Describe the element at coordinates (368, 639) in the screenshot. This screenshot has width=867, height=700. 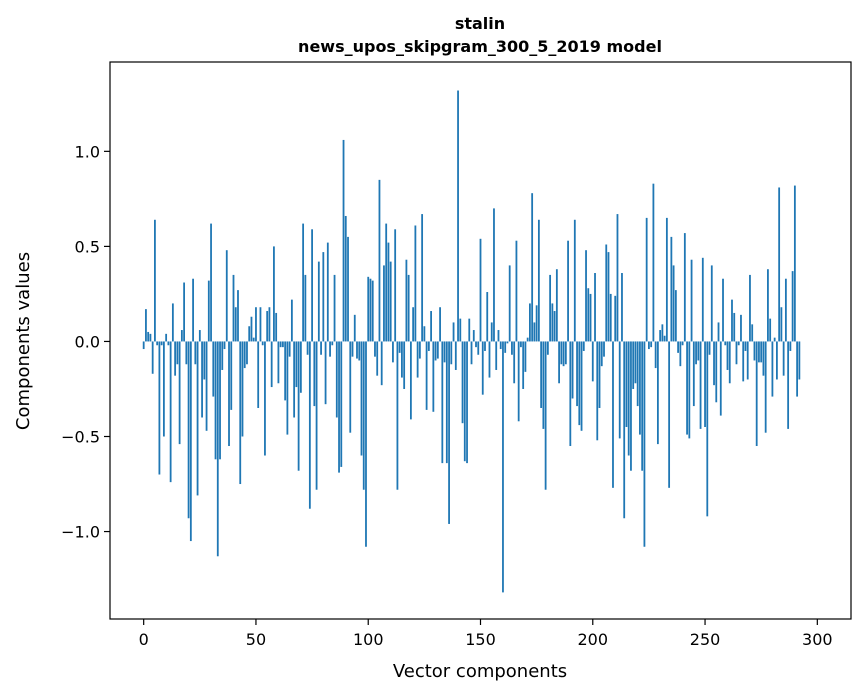
I see `x-tick-label: 100` at that location.